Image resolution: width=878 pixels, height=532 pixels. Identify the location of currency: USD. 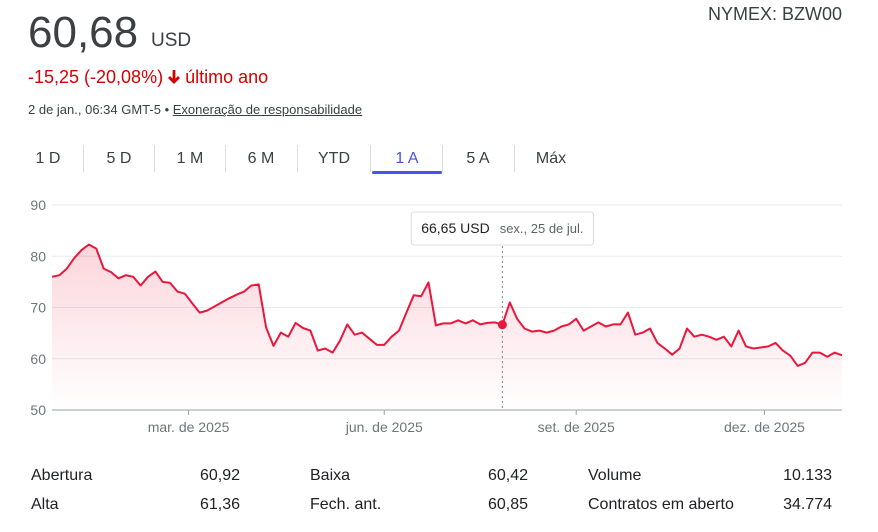
(171, 40).